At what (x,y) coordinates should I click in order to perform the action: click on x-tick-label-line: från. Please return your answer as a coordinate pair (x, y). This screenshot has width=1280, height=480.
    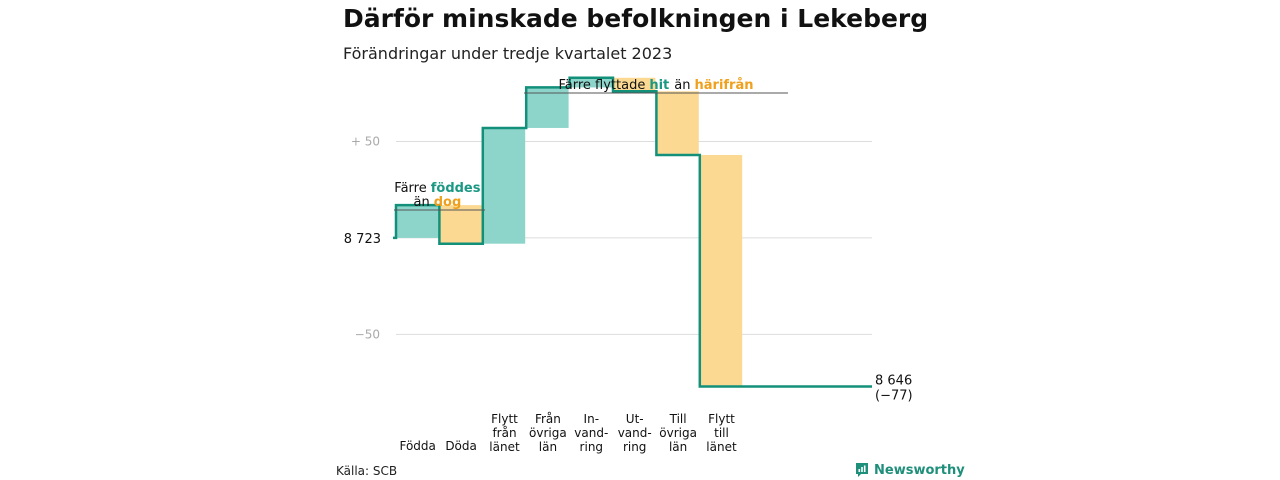
    Looking at the image, I should click on (504, 433).